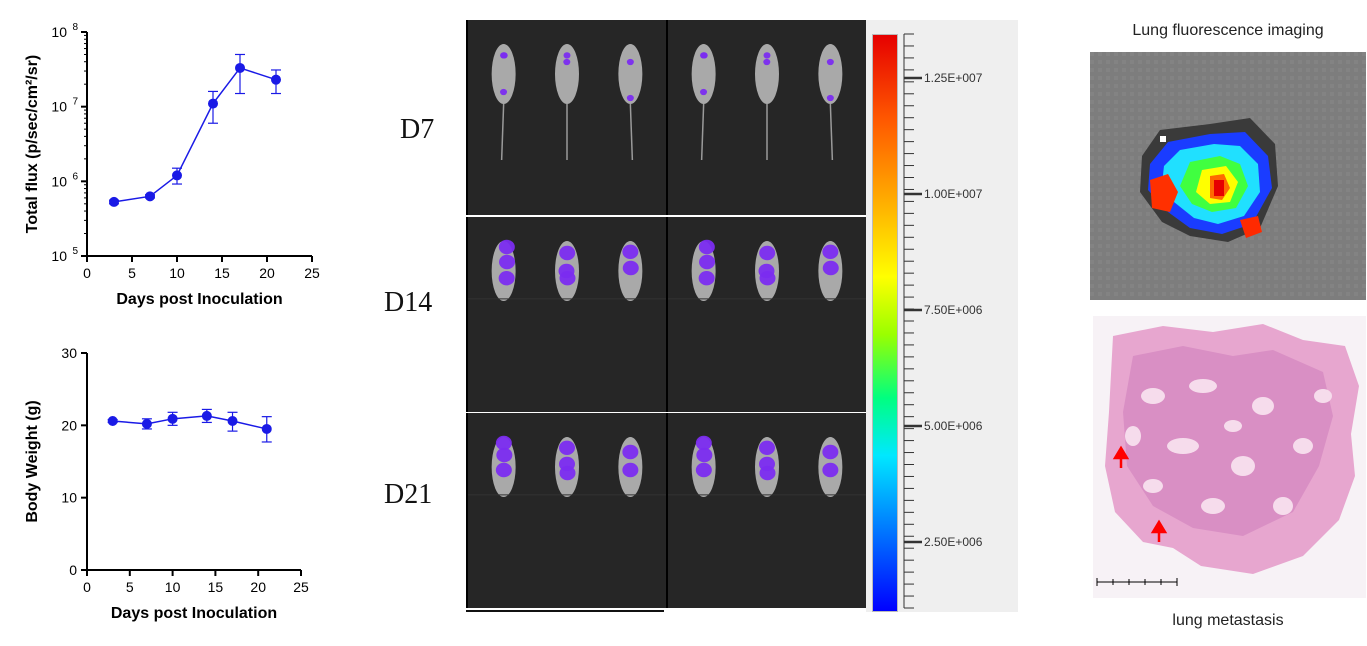 This screenshot has height=646, width=1367. Describe the element at coordinates (565, 611) in the screenshot. I see `ivis-bottom-border` at that location.